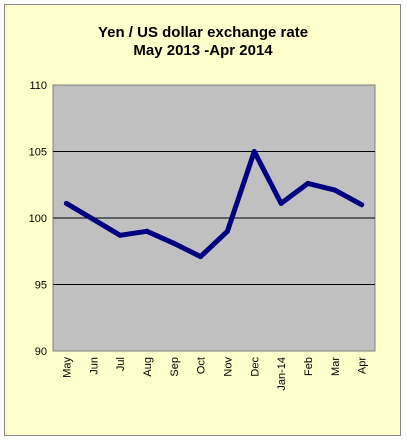 The image size is (407, 442). Describe the element at coordinates (202, 365) in the screenshot. I see `x-tick-label: Oct` at that location.